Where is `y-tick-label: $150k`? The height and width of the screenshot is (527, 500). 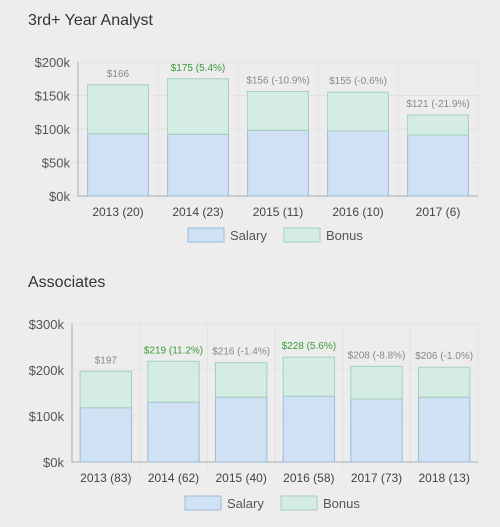
y-tick-label: $150k is located at coordinates (53, 96).